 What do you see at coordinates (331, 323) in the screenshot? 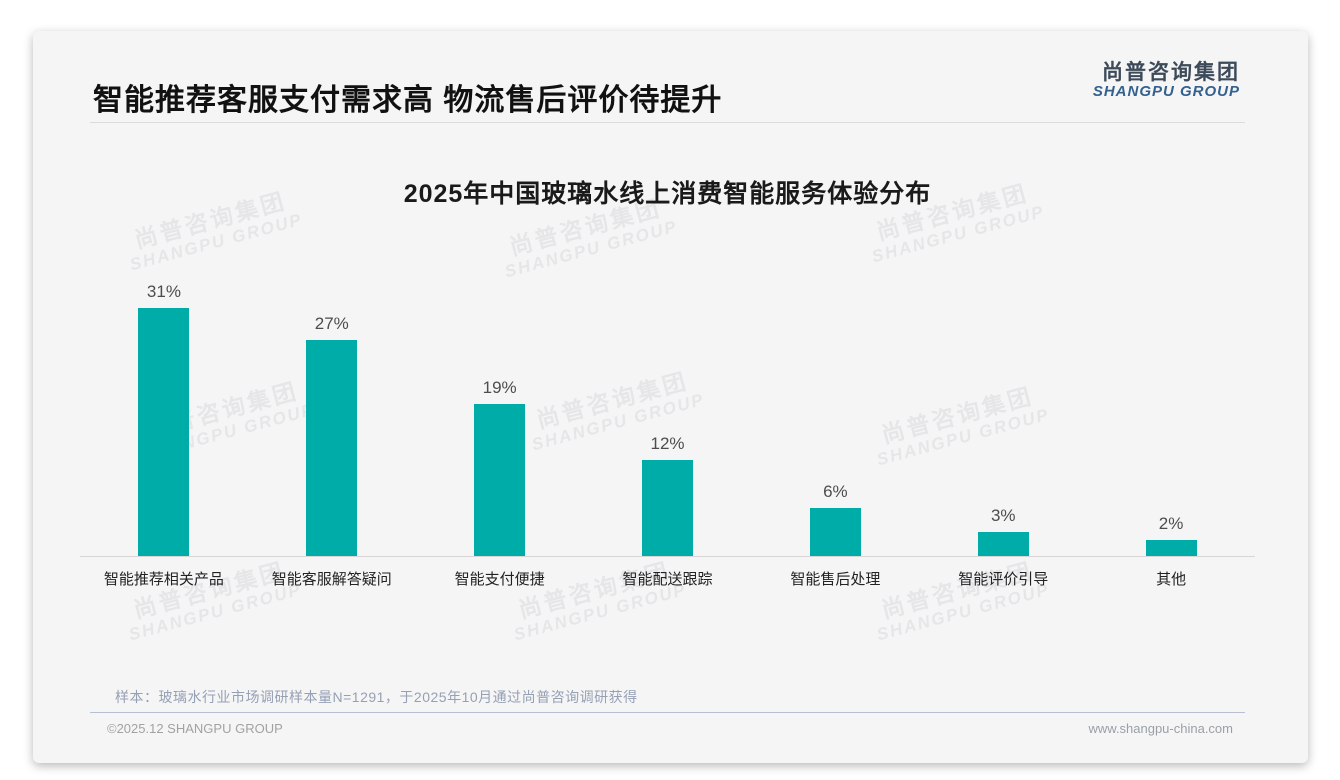
I see `bar-value-label: 27%` at bounding box center [331, 323].